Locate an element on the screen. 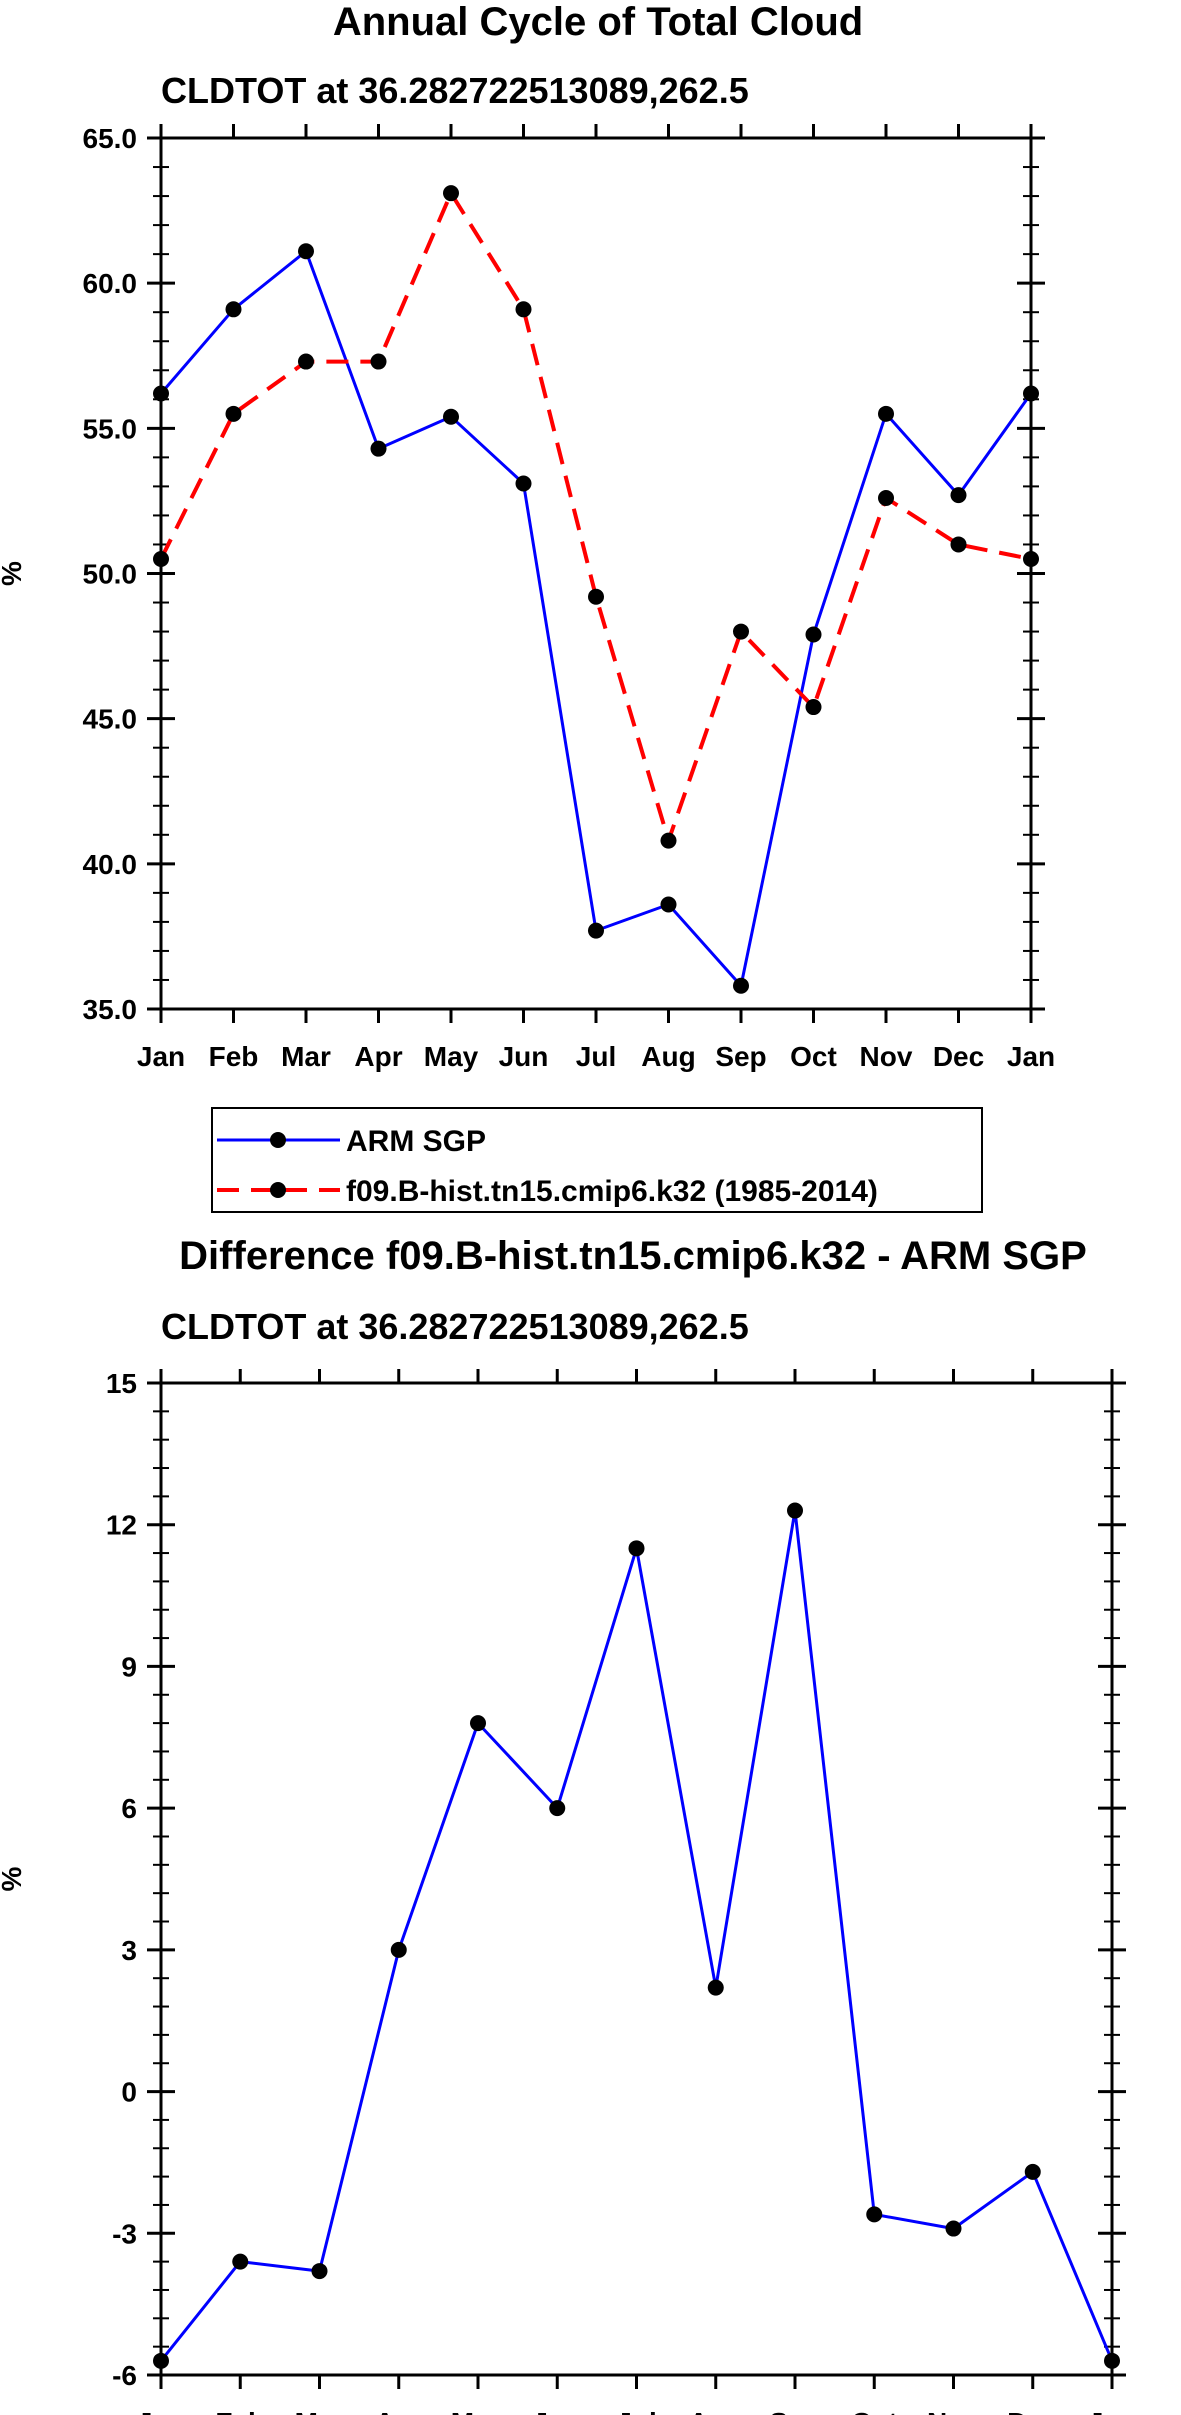  legend-label-obs: ARM SGP is located at coordinates (416, 1141).